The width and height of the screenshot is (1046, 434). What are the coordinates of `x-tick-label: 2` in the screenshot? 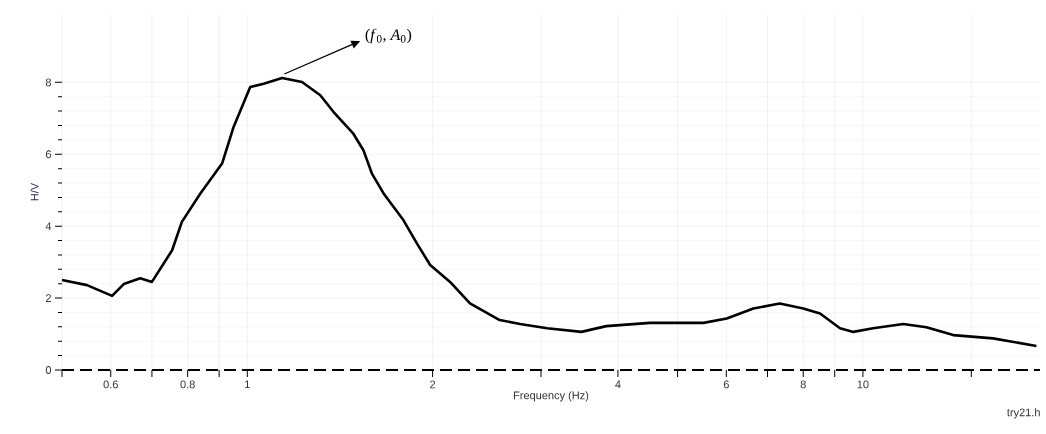 It's located at (433, 384).